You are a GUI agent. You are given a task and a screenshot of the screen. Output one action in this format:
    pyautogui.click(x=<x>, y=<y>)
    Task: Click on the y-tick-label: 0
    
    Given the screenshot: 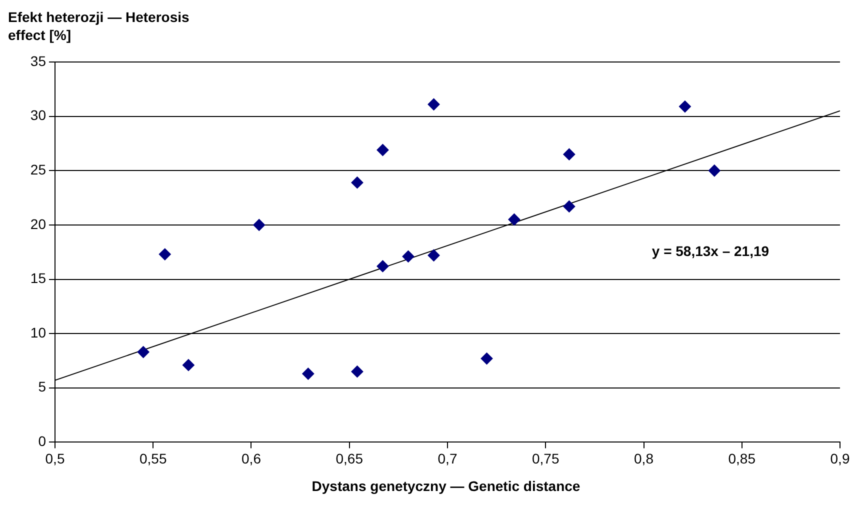 What is the action you would take?
    pyautogui.click(x=42, y=441)
    